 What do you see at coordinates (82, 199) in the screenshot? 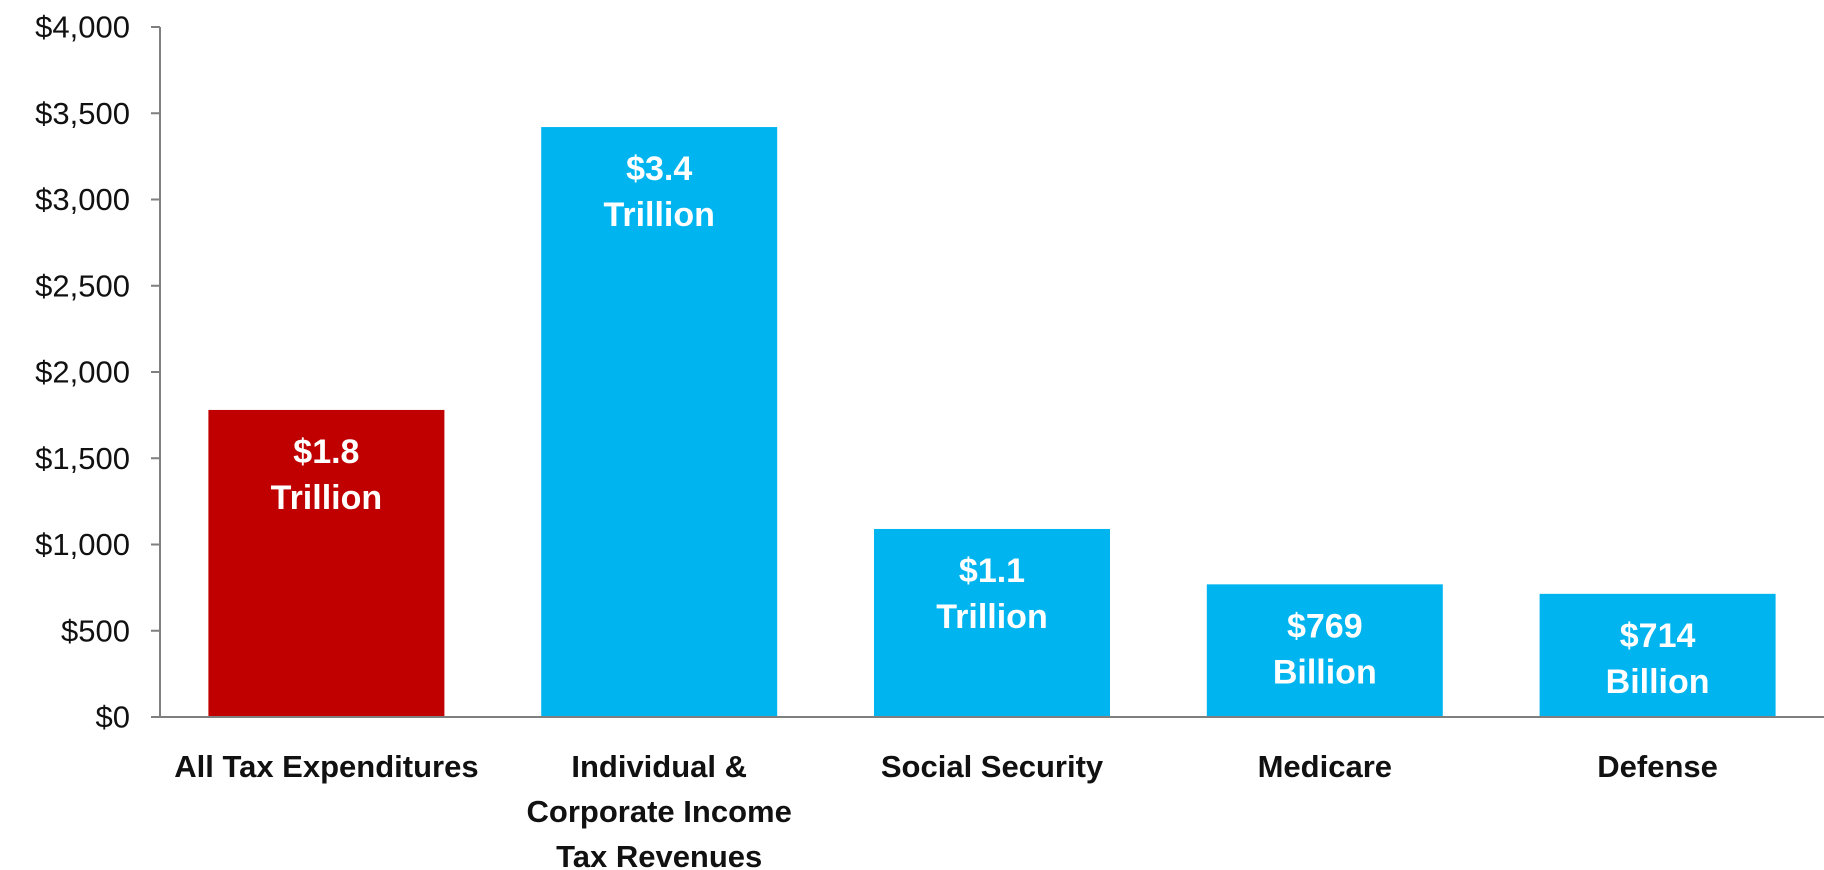
I see `y-tick-label: $3,000` at bounding box center [82, 199].